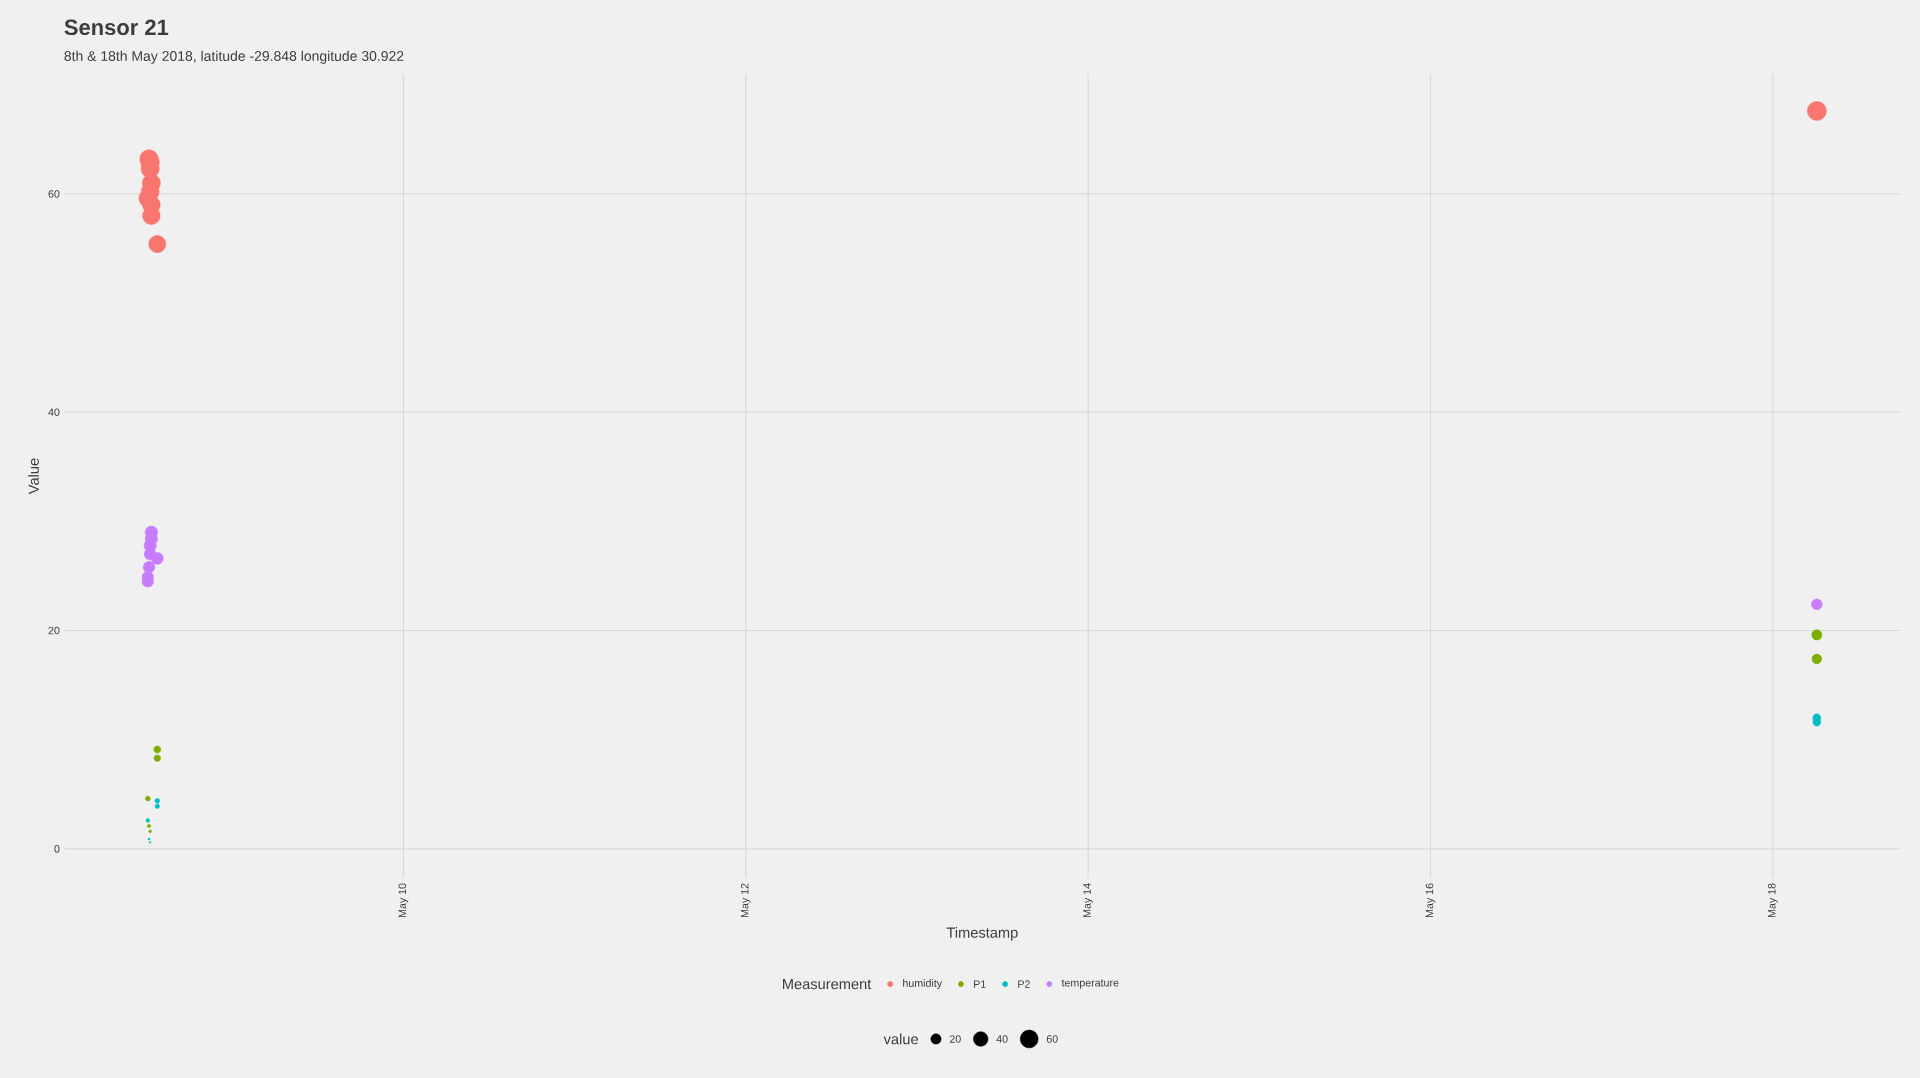  Describe the element at coordinates (54, 630) in the screenshot. I see `y-tick-label: 20` at that location.